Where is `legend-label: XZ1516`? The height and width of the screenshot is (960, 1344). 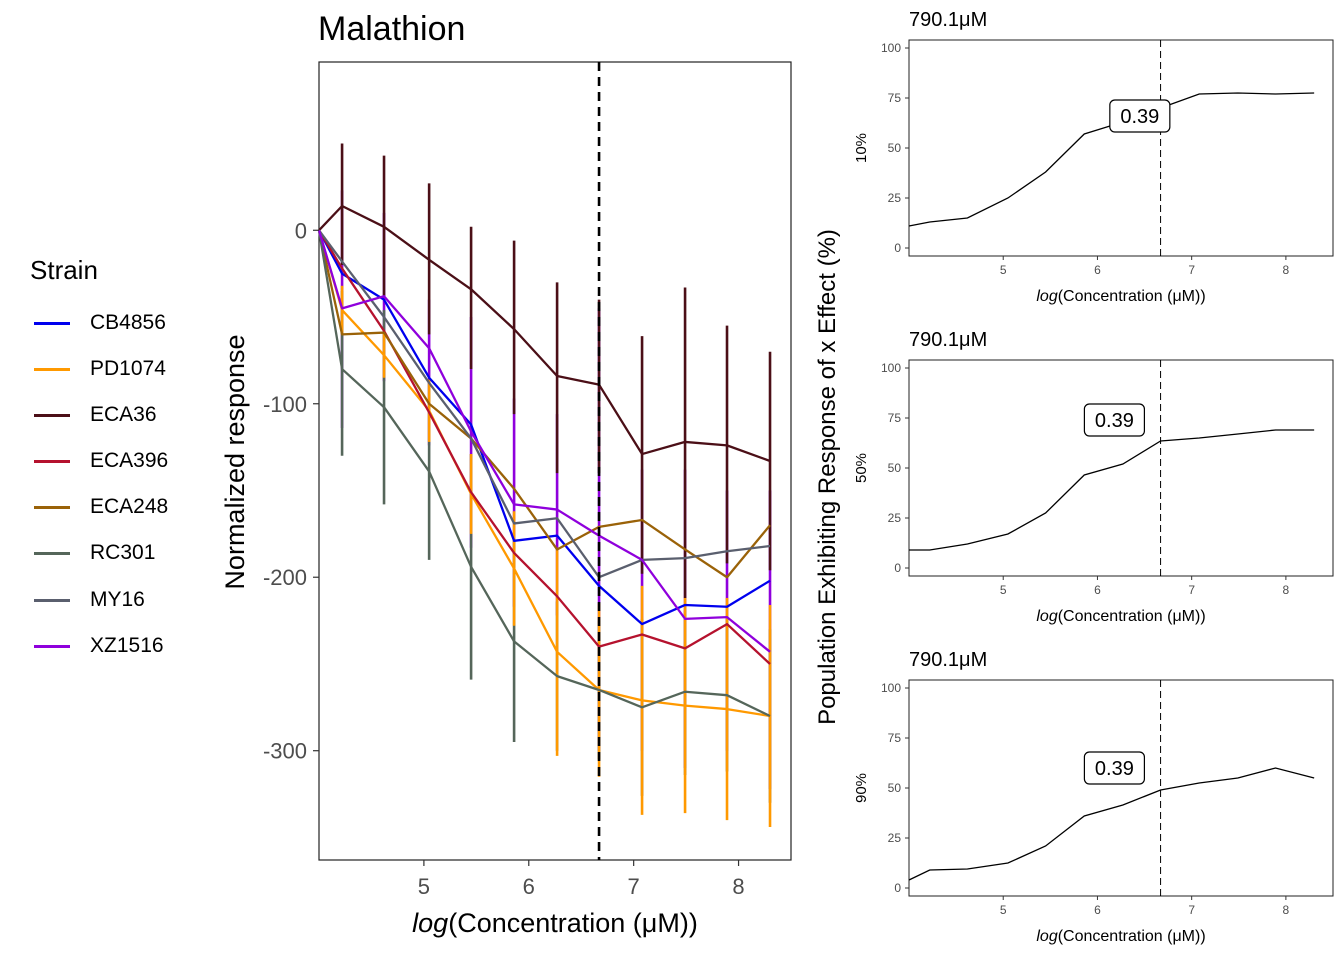
legend-label: XZ1516 is located at coordinates (127, 645).